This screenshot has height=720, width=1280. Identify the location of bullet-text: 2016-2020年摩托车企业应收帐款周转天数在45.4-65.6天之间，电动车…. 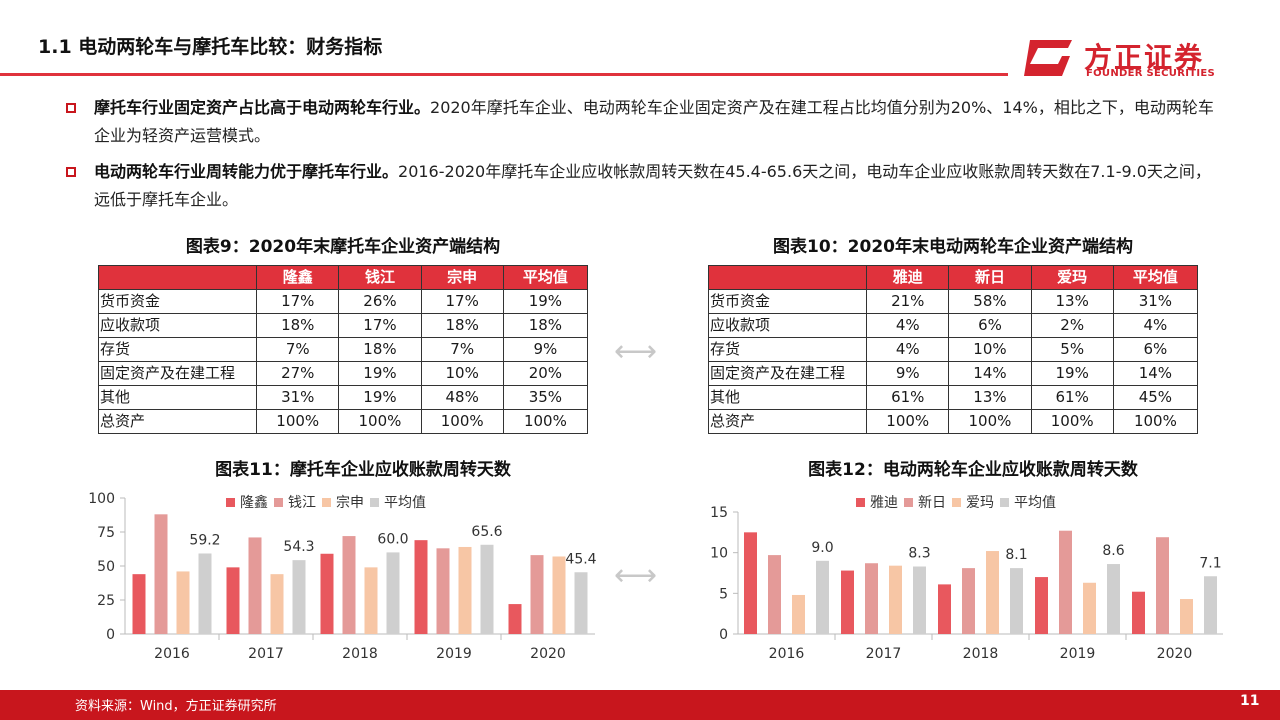
(652, 185).